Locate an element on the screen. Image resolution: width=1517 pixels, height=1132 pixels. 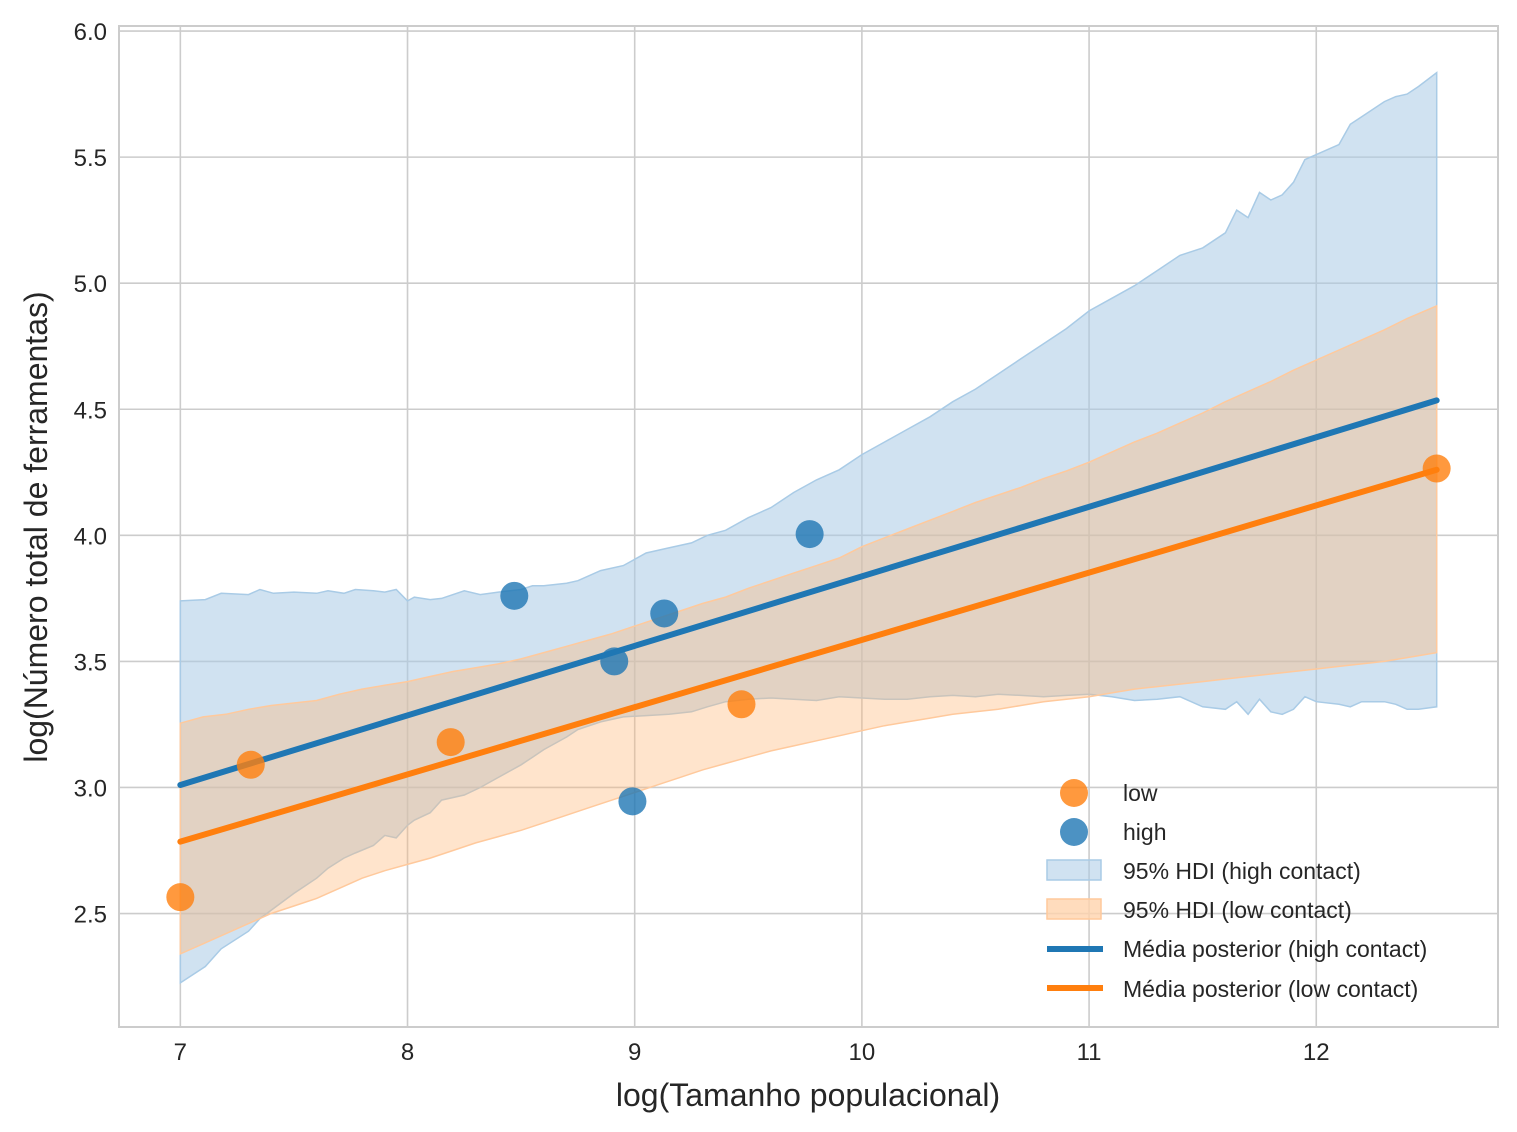
legend-label-high-line: Média posterior (high contact) is located at coordinates (1275, 949).